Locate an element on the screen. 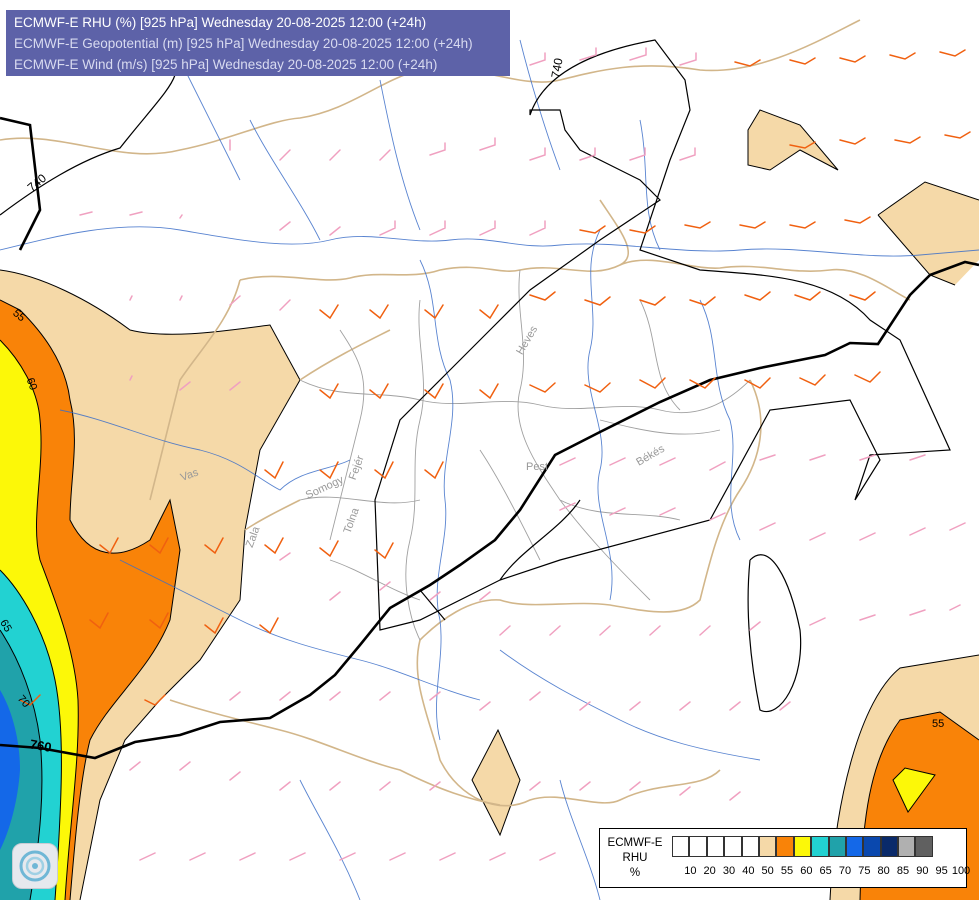 Image resolution: width=979 pixels, height=900 pixels. legend-tick-label: 30 is located at coordinates (729, 871).